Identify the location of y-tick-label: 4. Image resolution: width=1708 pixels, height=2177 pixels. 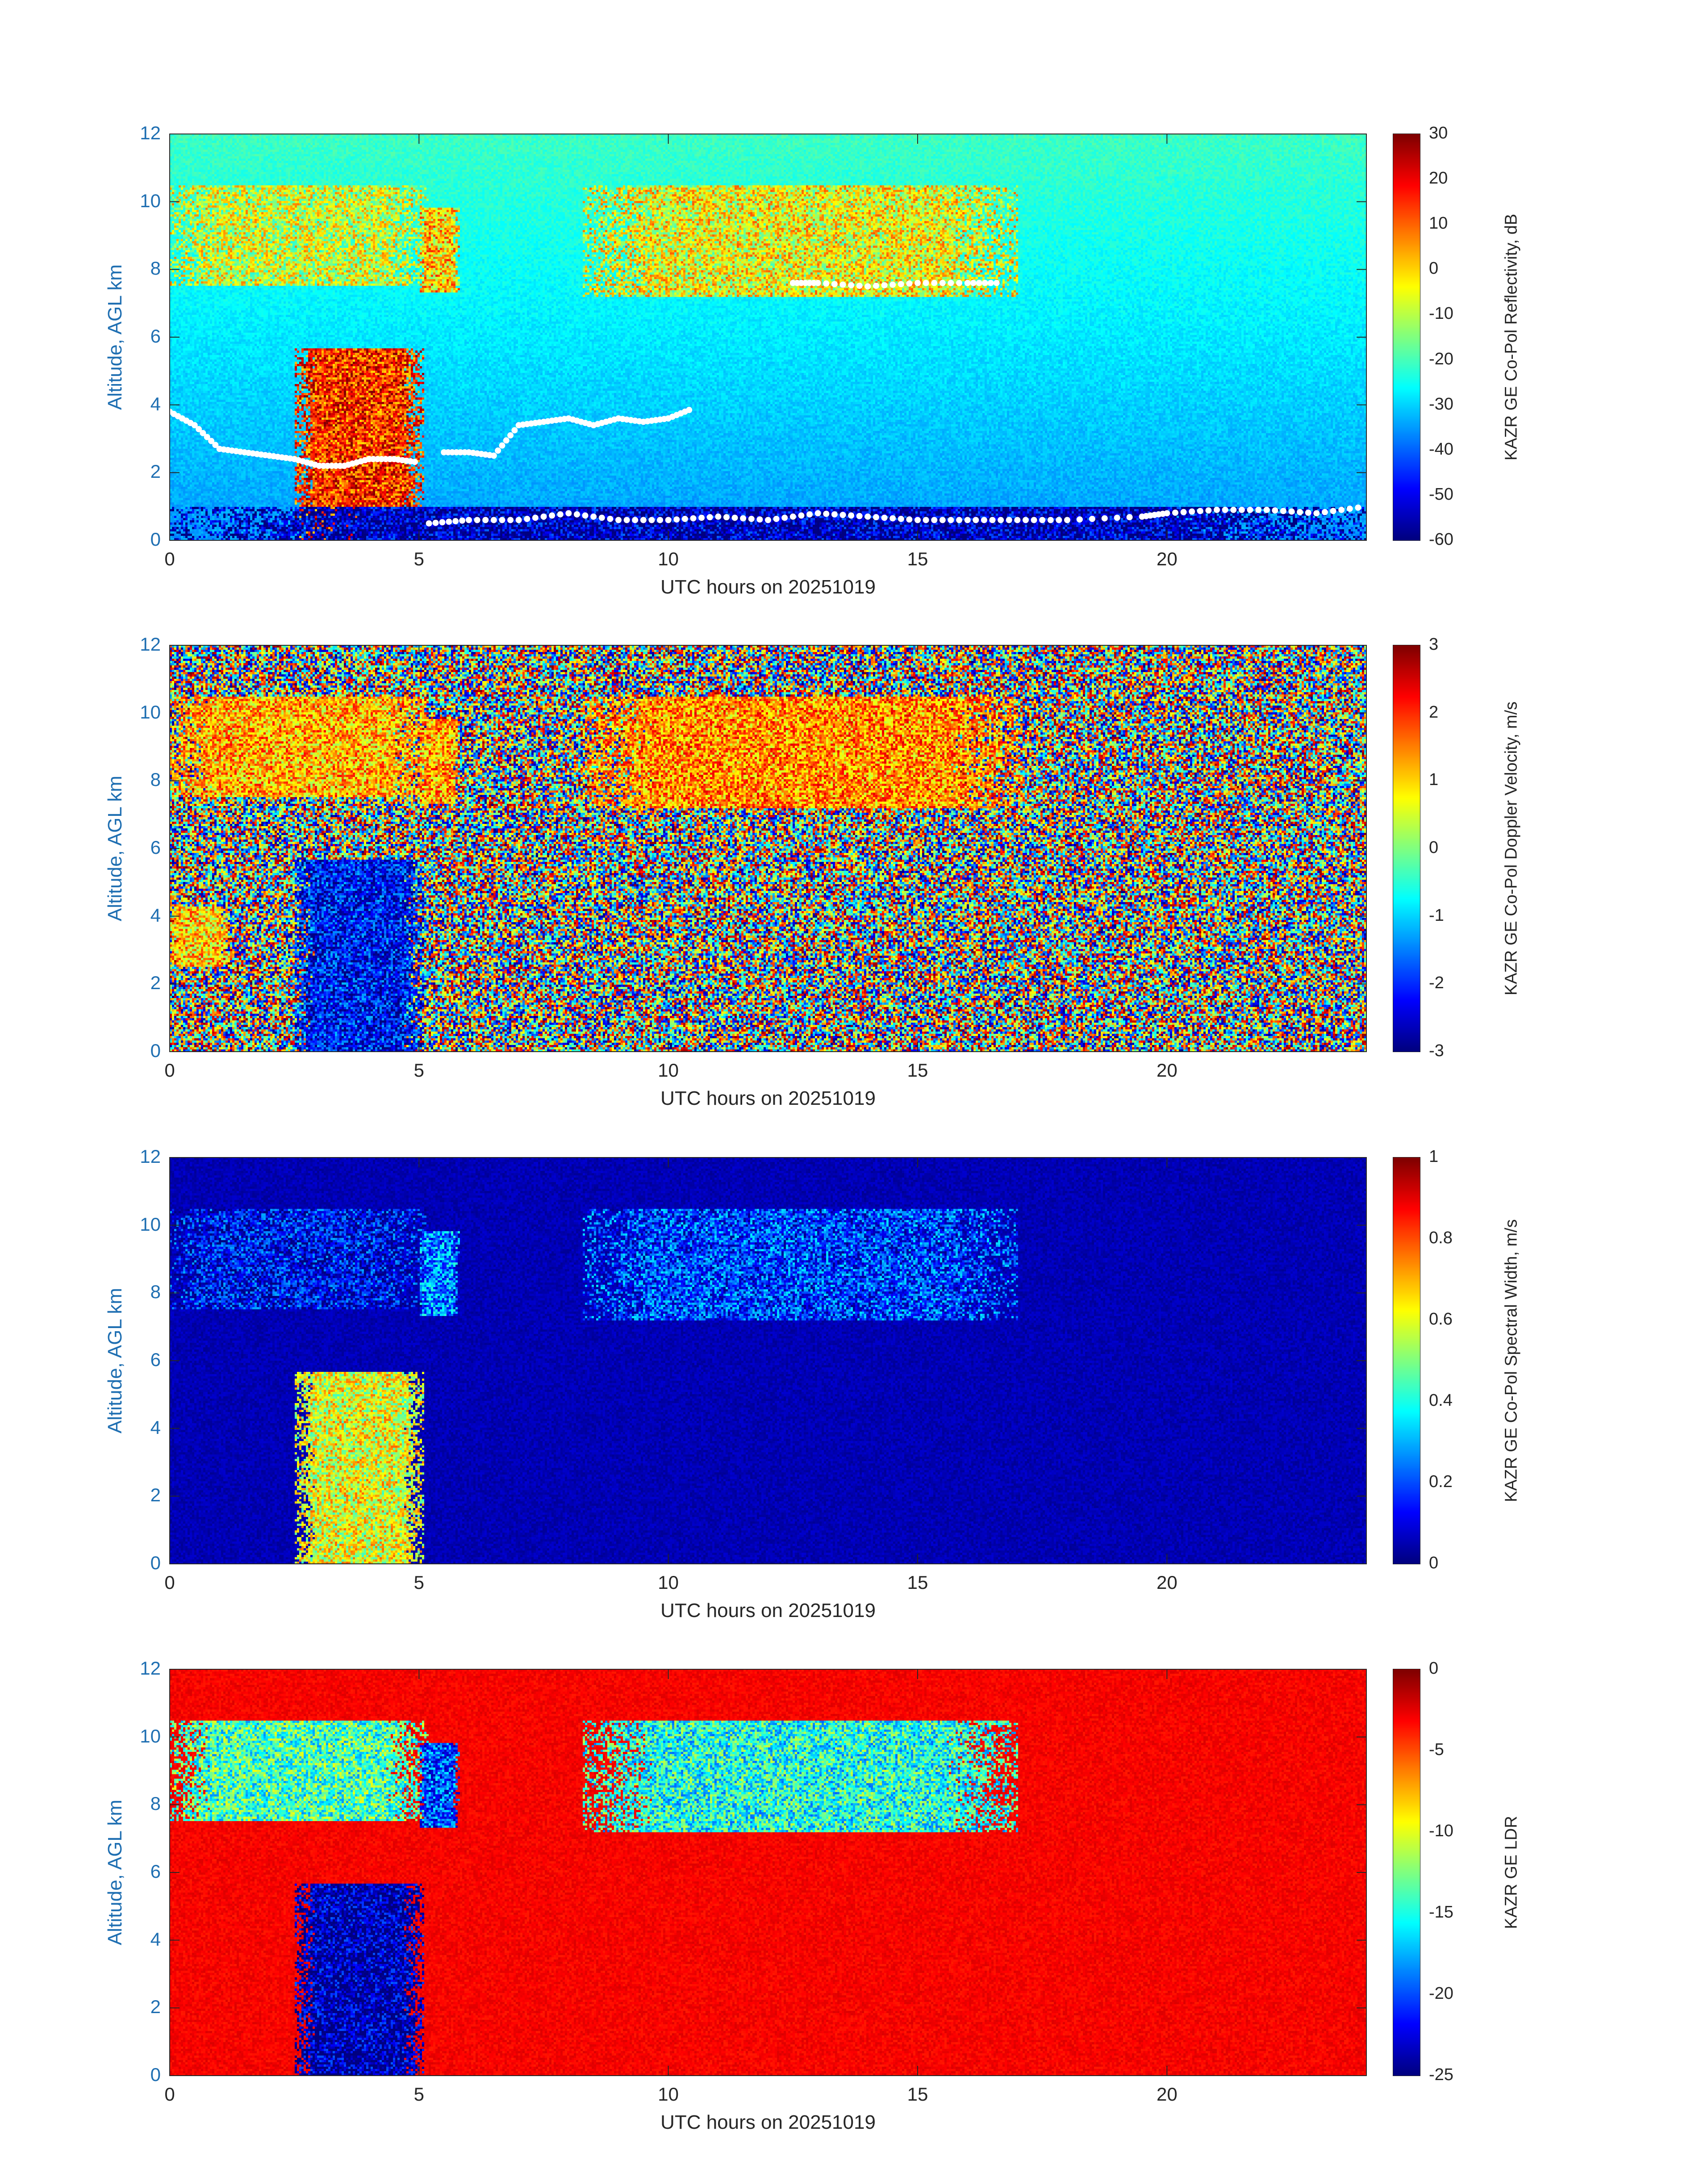
(155, 1427).